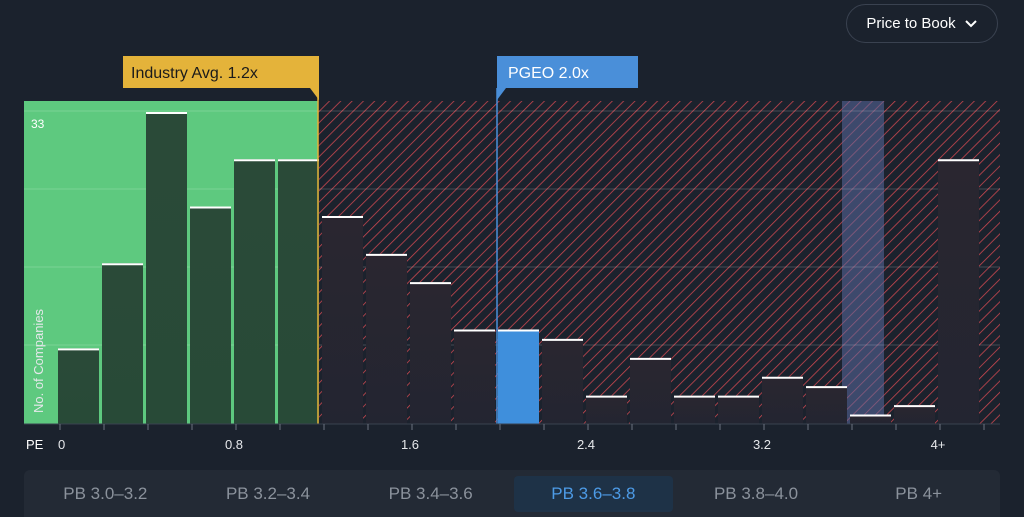 This screenshot has width=1024, height=517. What do you see at coordinates (430, 493) in the screenshot?
I see `tab-pb-range: PB 3.4–3.6` at bounding box center [430, 493].